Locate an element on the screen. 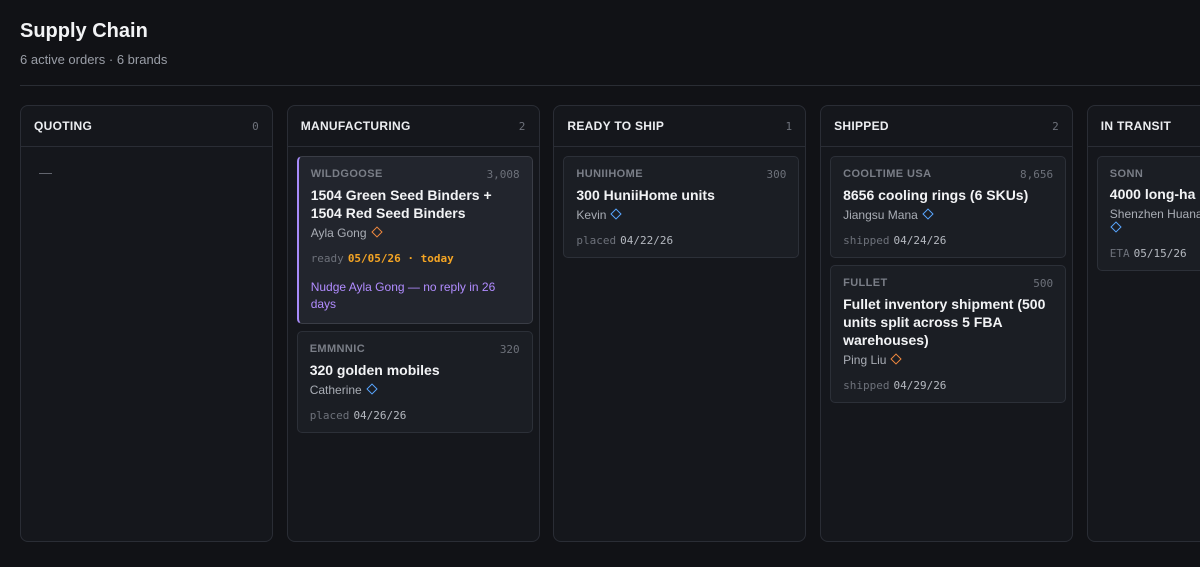  order-title: 4000 long-ha is located at coordinates (1152, 194).